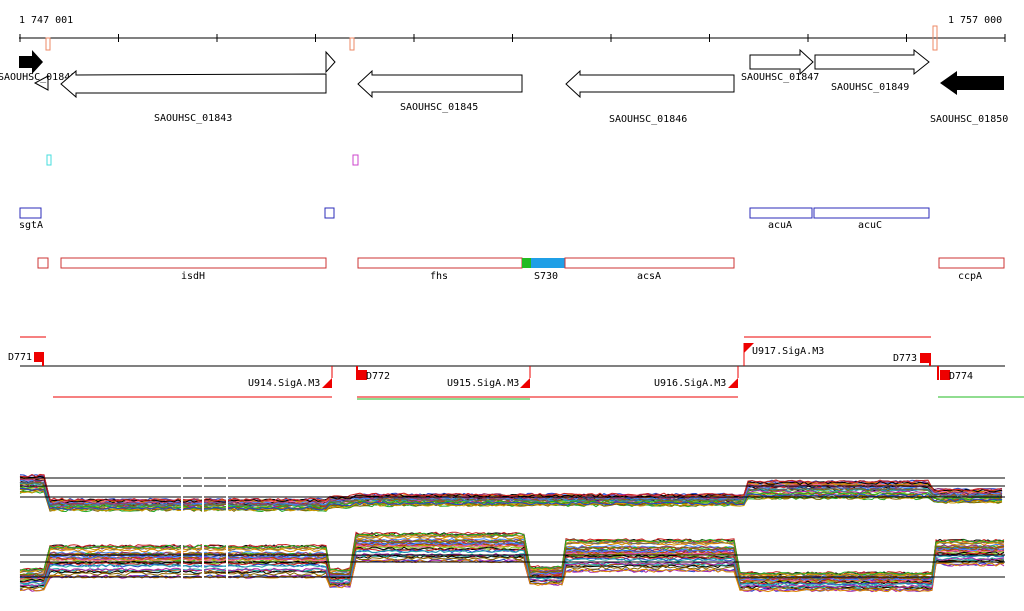  Describe the element at coordinates (780, 225) in the screenshot. I see `blue-feature-label: acuA` at that location.